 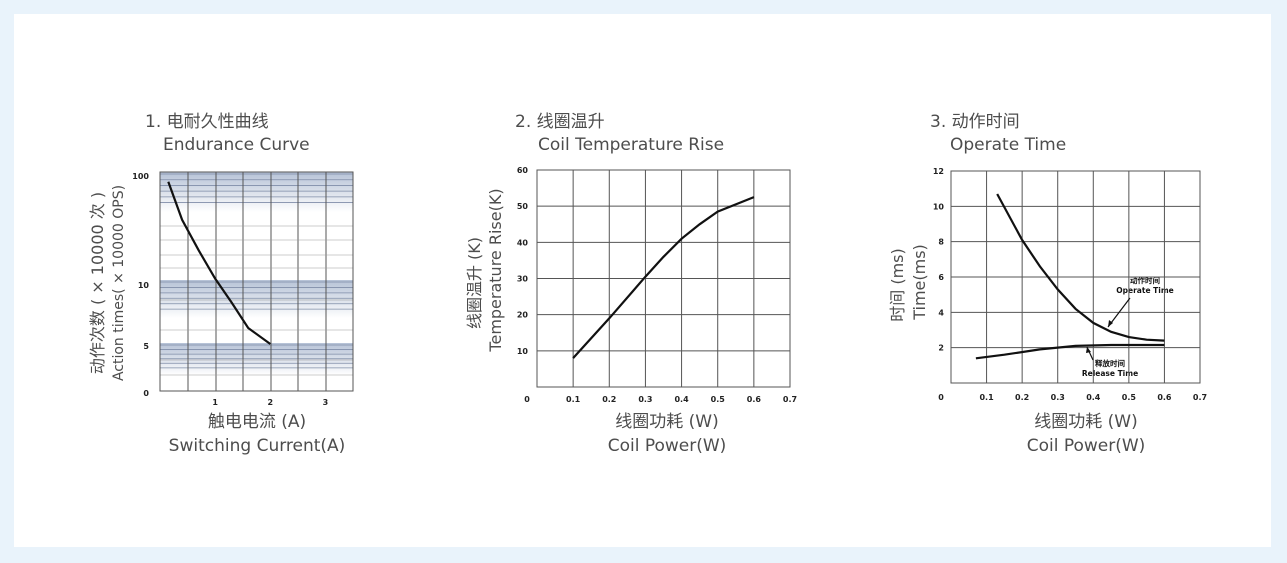 I want to click on y-tick-label: 30, so click(x=523, y=279).